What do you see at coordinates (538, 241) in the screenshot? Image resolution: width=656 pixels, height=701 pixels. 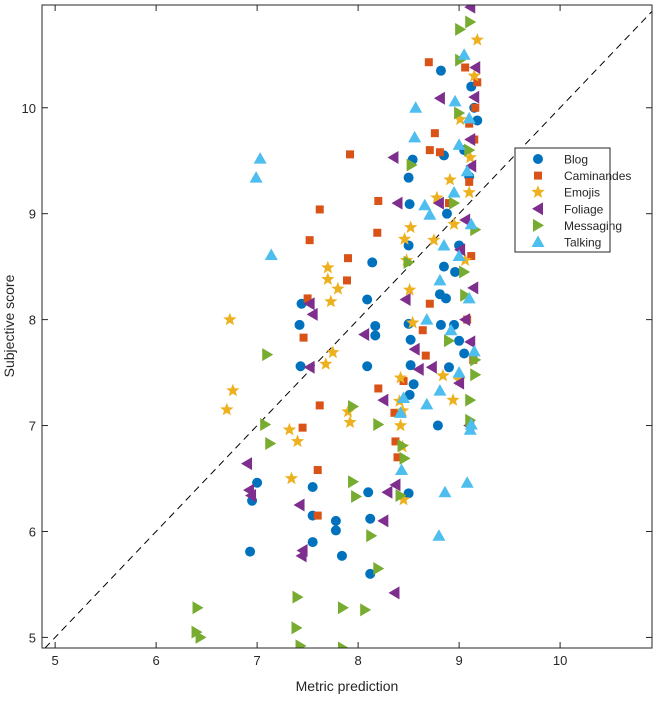 I see `legend-marker-talking` at bounding box center [538, 241].